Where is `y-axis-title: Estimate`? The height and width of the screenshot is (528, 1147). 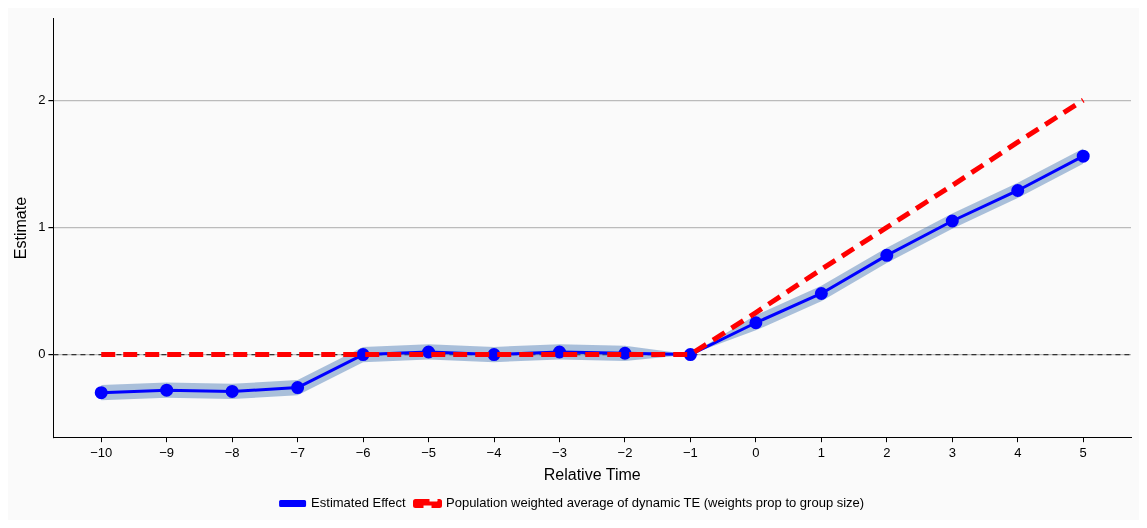
y-axis-title: Estimate is located at coordinates (21, 228).